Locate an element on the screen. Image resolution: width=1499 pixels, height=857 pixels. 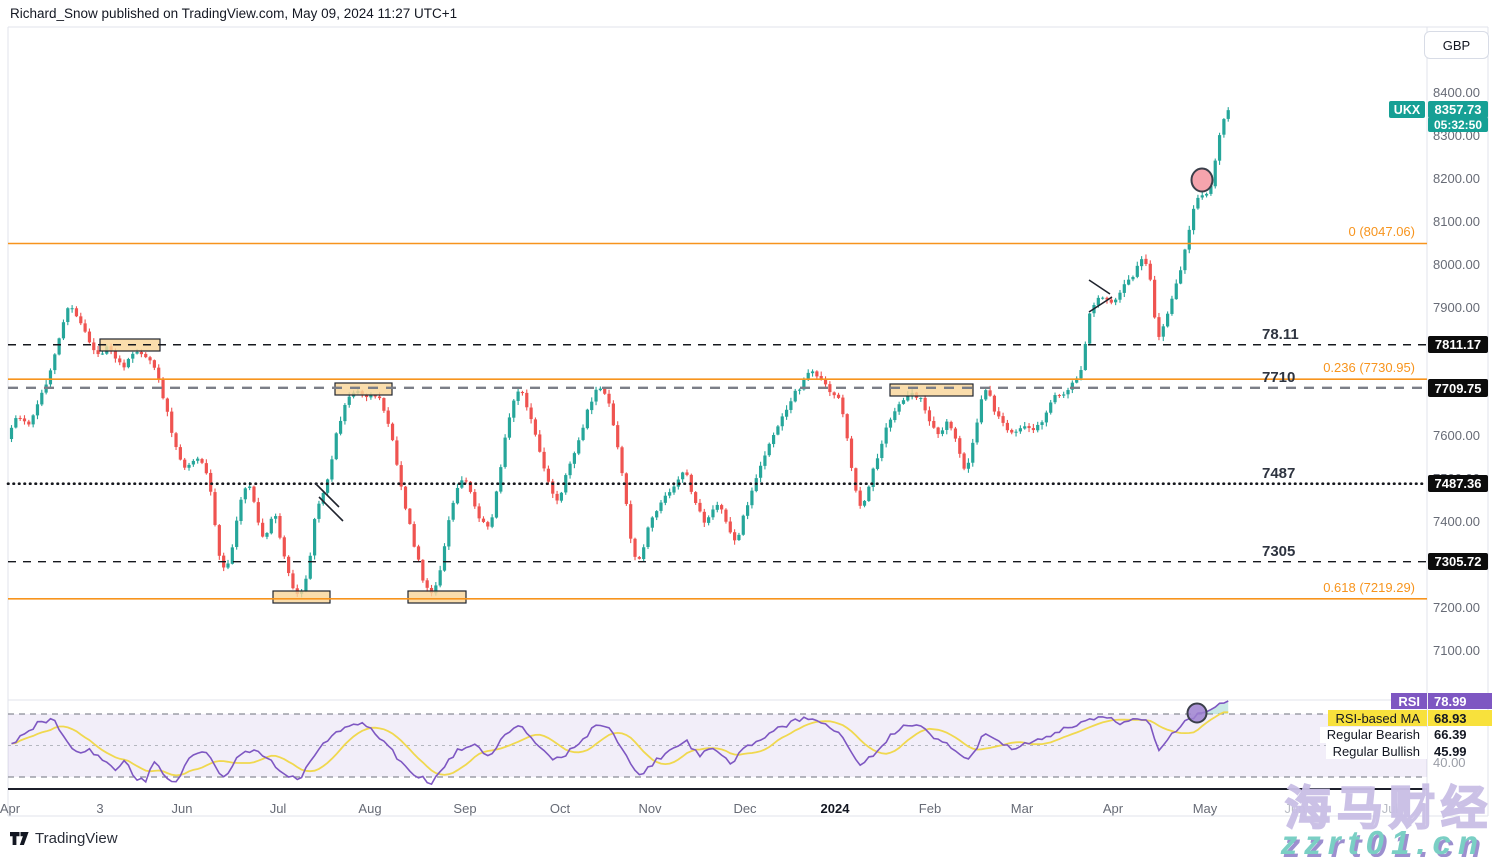
watermark-cn: 海马财经 is located at coordinates (1388, 808).